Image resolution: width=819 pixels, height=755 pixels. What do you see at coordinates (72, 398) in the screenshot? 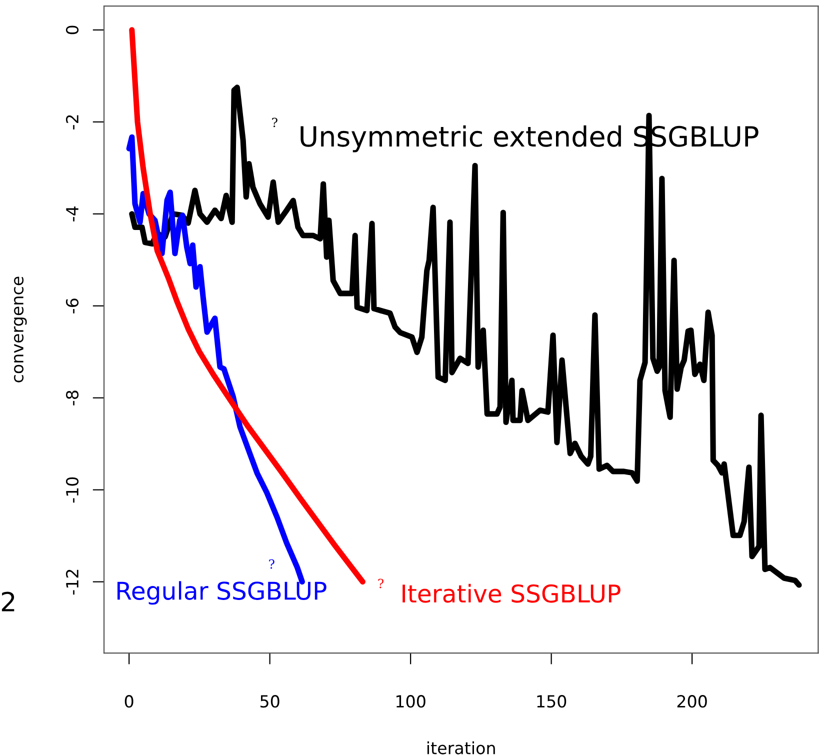
I see `y-tick-label: -8` at bounding box center [72, 398].